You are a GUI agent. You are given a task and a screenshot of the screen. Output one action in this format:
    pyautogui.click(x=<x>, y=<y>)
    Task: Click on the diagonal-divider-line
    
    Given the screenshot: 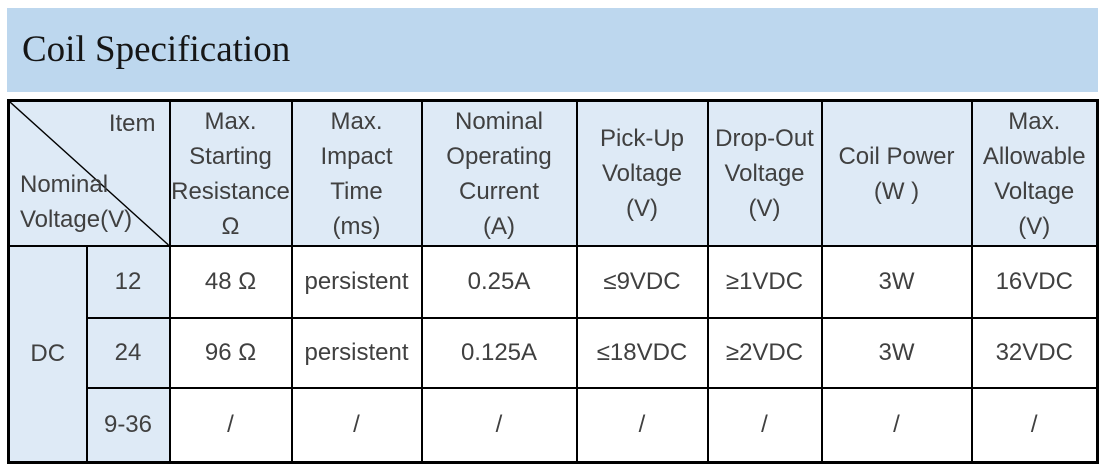 What is the action you would take?
    pyautogui.click(x=89, y=173)
    